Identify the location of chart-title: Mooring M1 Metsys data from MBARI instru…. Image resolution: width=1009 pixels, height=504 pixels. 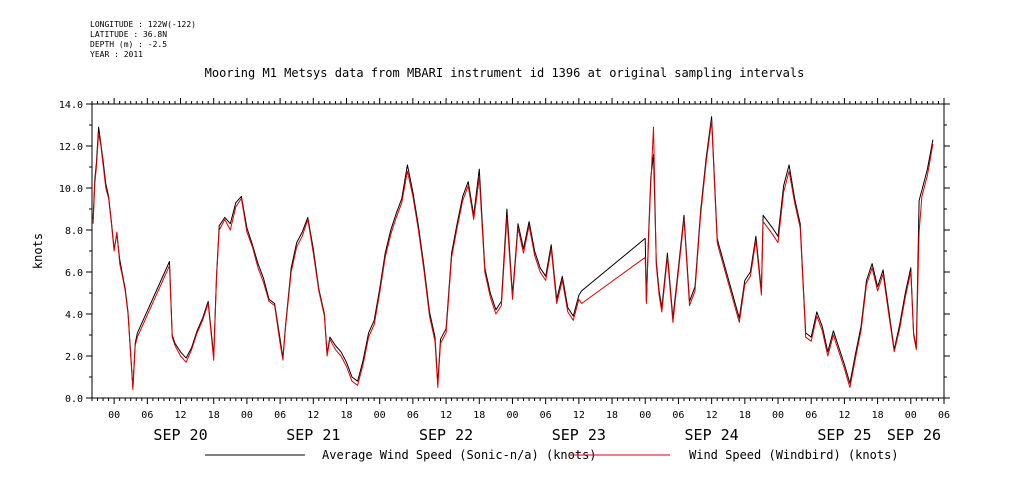
(504, 73).